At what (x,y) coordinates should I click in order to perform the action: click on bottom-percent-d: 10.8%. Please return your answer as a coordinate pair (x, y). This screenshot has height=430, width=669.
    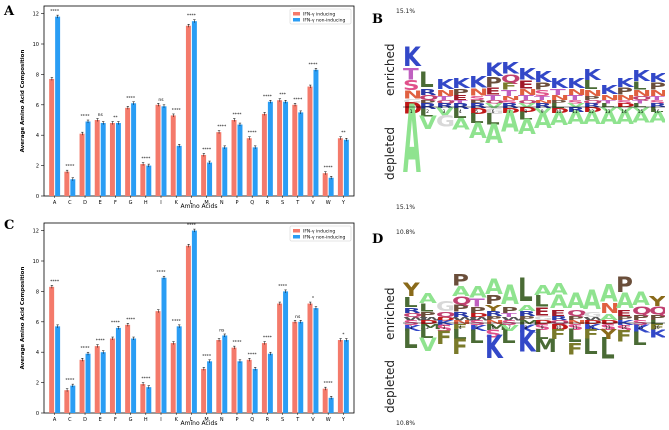
    Looking at the image, I should click on (406, 423).